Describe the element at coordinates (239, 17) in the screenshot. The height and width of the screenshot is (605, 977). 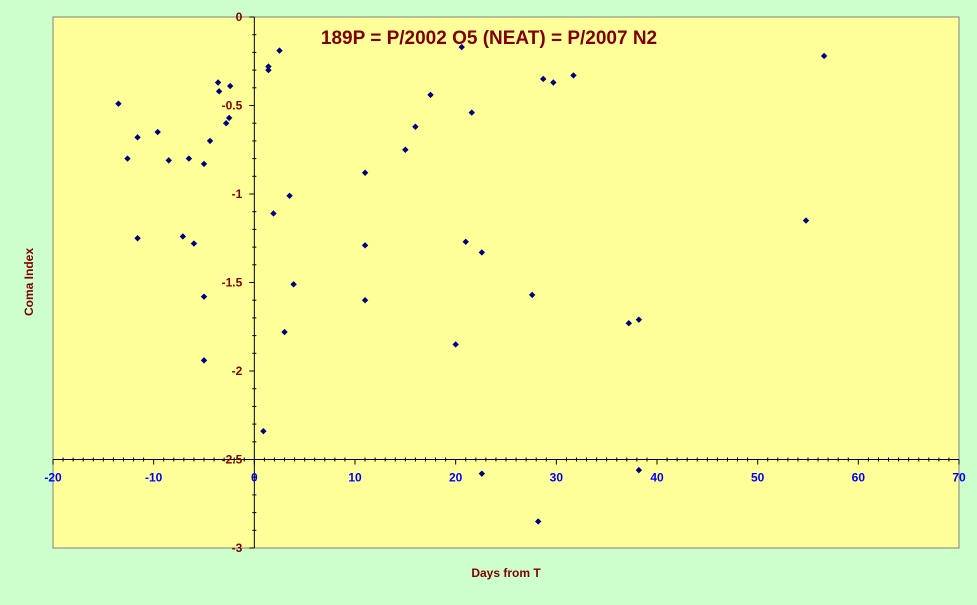
I see `y-tick-label: 0` at that location.